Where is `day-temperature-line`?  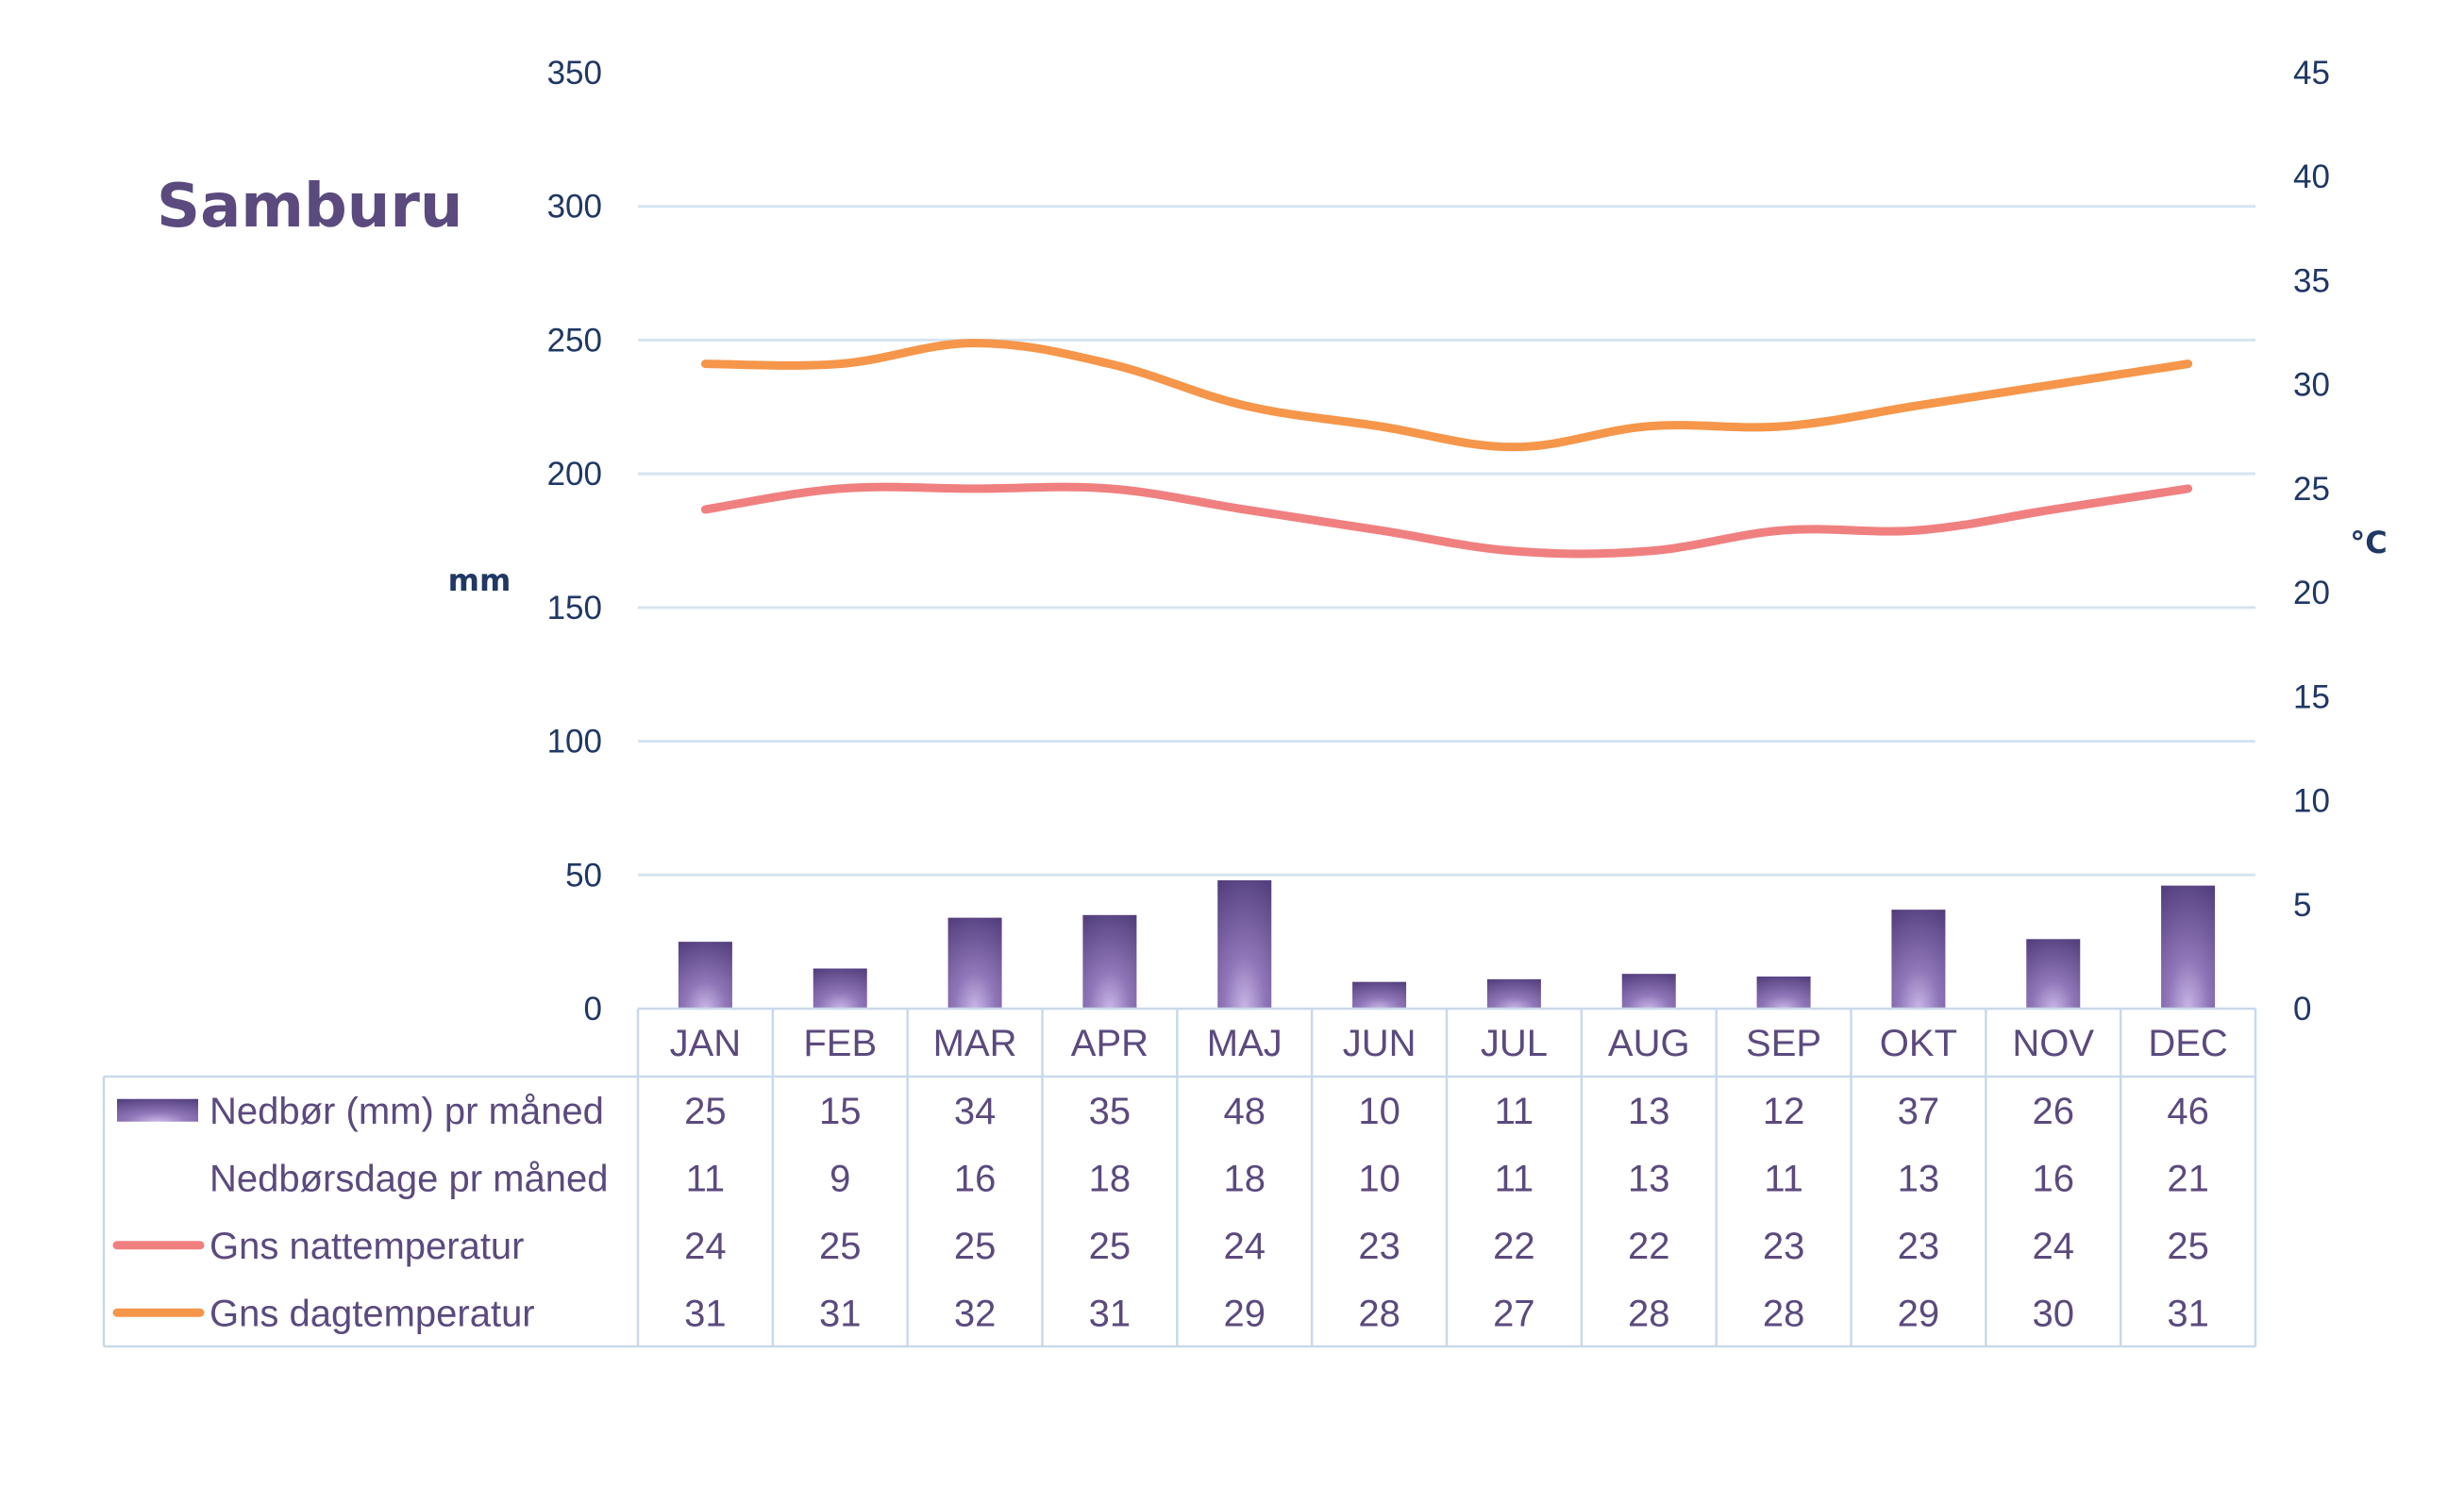 day-temperature-line is located at coordinates (1446, 396).